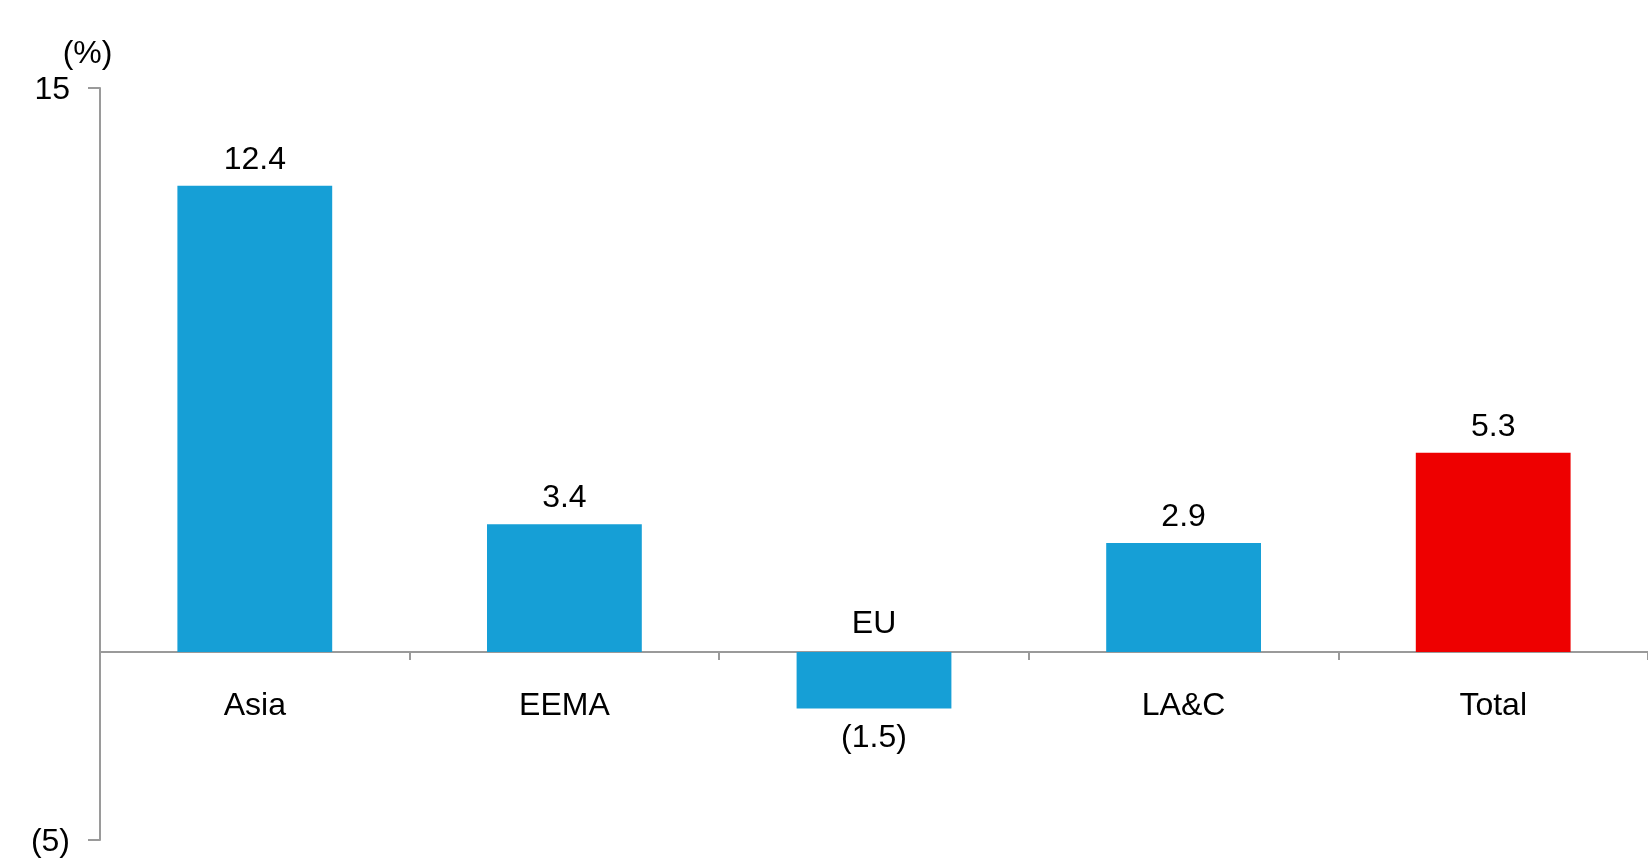 This screenshot has height=867, width=1648. What do you see at coordinates (50, 840) in the screenshot?
I see `y-tick-label: (5)` at bounding box center [50, 840].